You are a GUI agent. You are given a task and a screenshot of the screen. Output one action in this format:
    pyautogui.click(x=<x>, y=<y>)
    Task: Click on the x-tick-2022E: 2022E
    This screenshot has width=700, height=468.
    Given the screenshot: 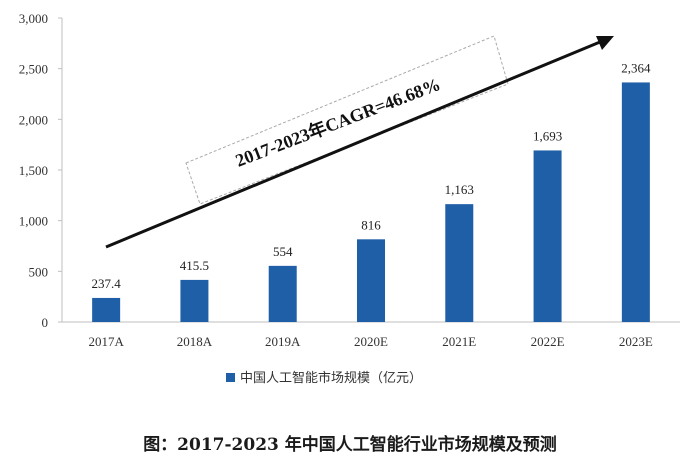 What is the action you would take?
    pyautogui.click(x=548, y=341)
    